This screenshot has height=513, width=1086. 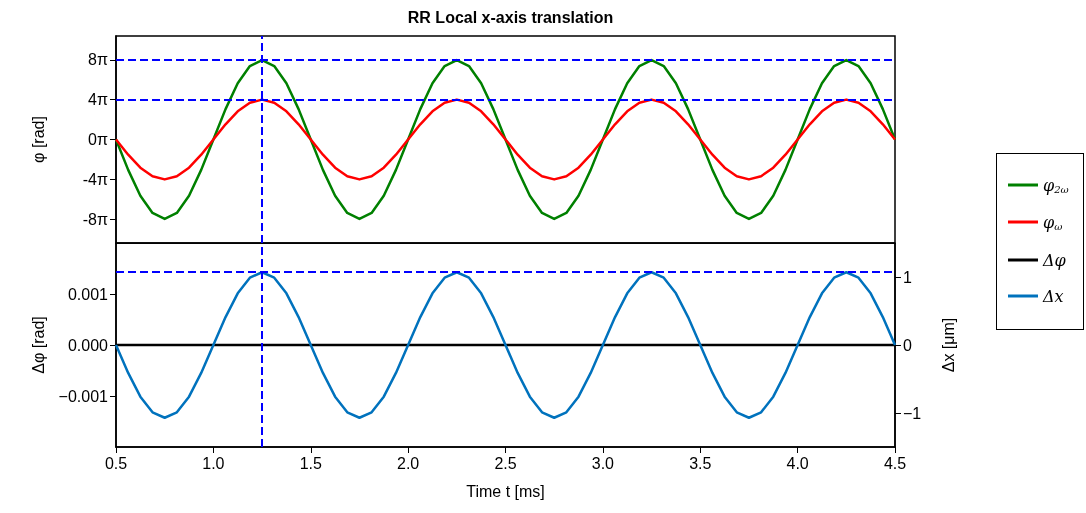 What do you see at coordinates (1053, 296) in the screenshot?
I see `legend-label: Δx` at bounding box center [1053, 296].